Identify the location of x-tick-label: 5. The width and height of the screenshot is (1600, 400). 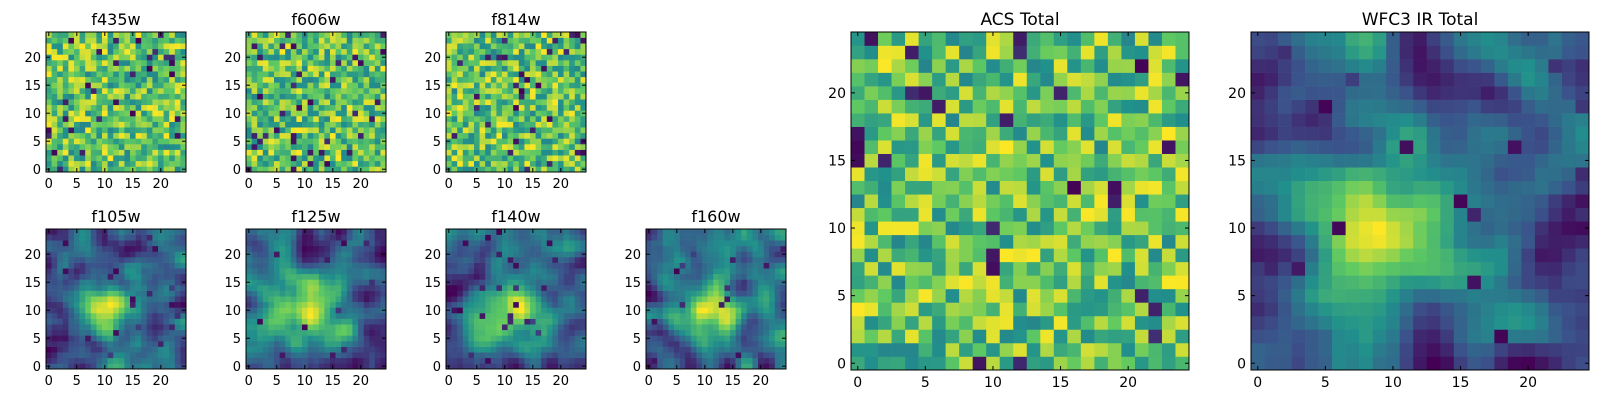
(277, 184).